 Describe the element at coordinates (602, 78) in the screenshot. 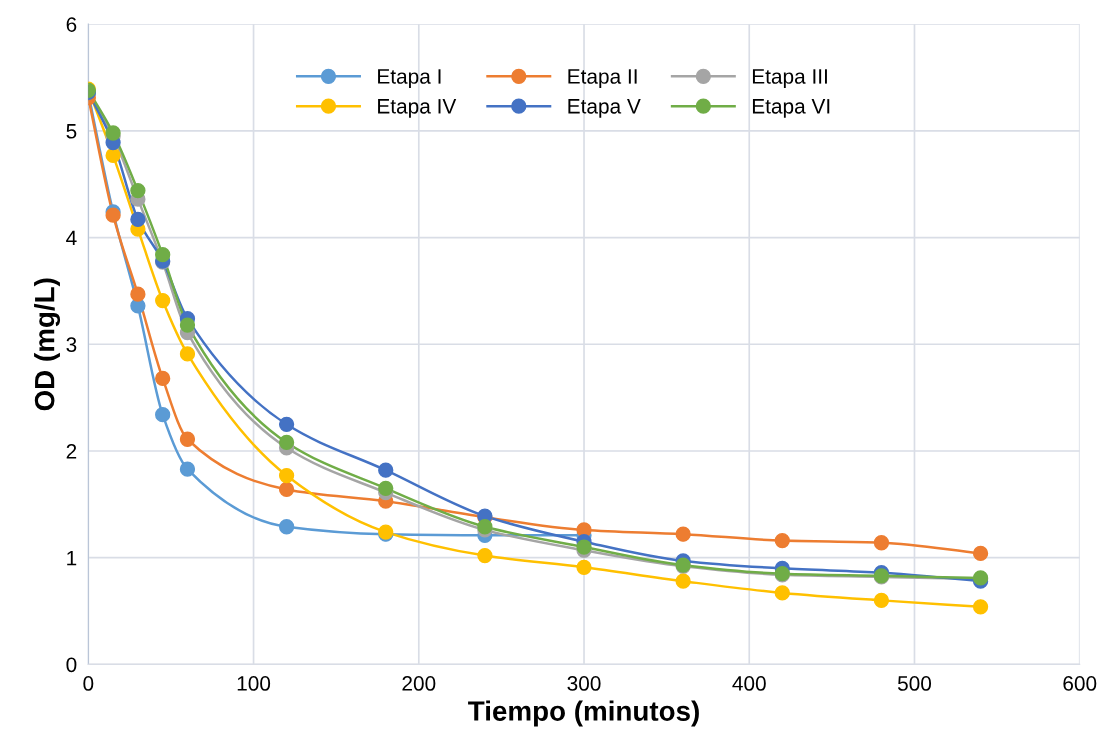

I see `legend-label: Etapa II` at that location.